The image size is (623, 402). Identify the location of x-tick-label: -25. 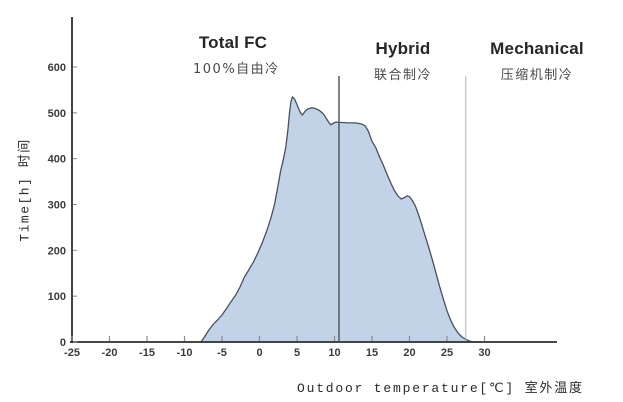
(72, 353).